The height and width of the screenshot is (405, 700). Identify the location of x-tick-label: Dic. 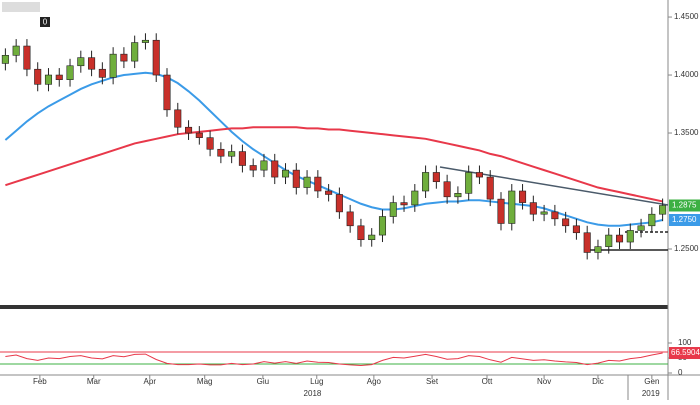
(598, 381).